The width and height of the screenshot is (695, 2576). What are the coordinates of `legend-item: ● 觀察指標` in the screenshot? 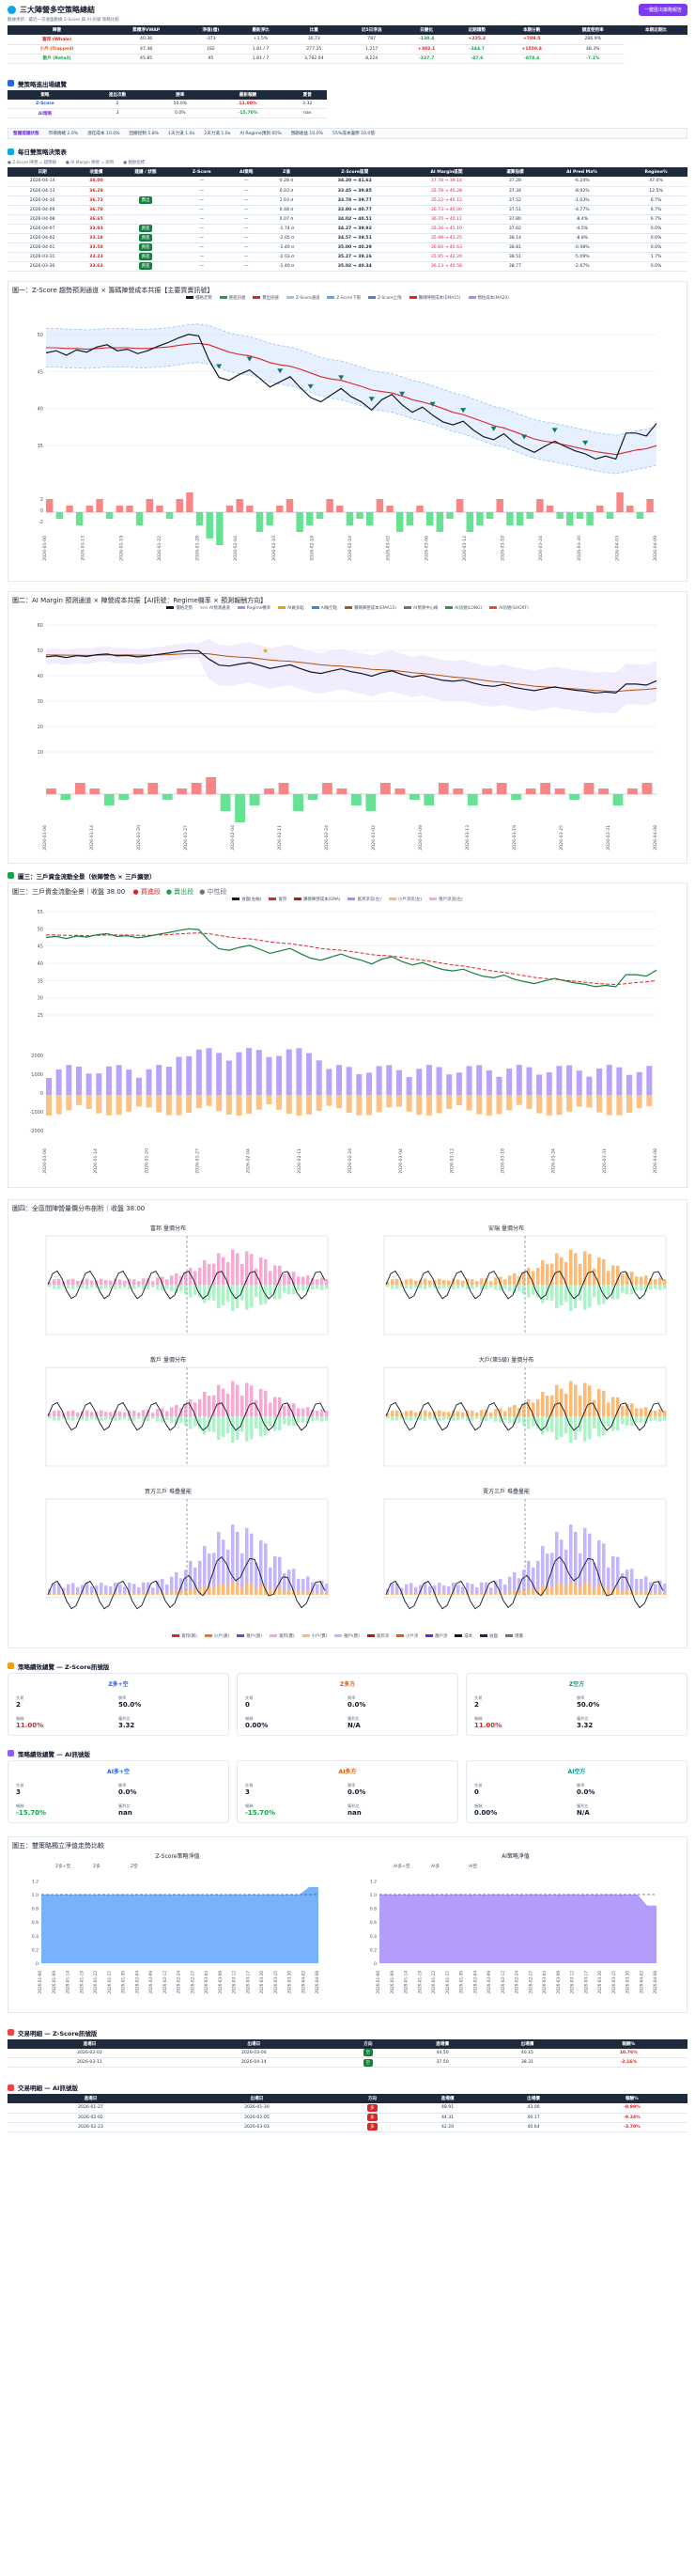 It's located at (134, 163).